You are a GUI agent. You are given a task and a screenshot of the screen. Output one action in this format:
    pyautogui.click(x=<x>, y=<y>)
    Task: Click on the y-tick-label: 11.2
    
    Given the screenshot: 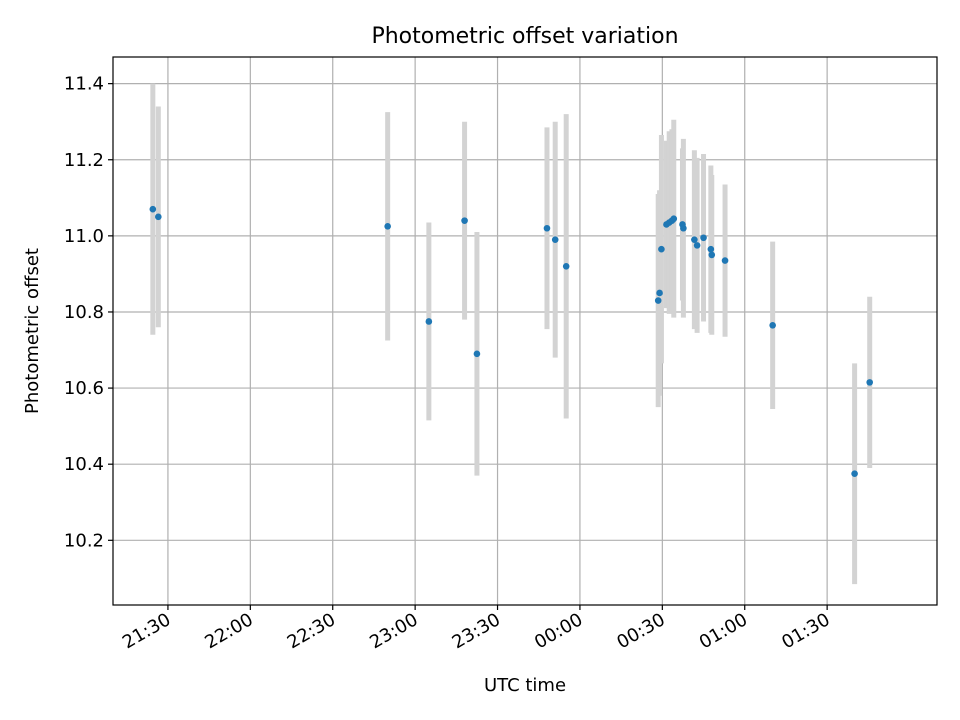 What is the action you would take?
    pyautogui.click(x=84, y=160)
    